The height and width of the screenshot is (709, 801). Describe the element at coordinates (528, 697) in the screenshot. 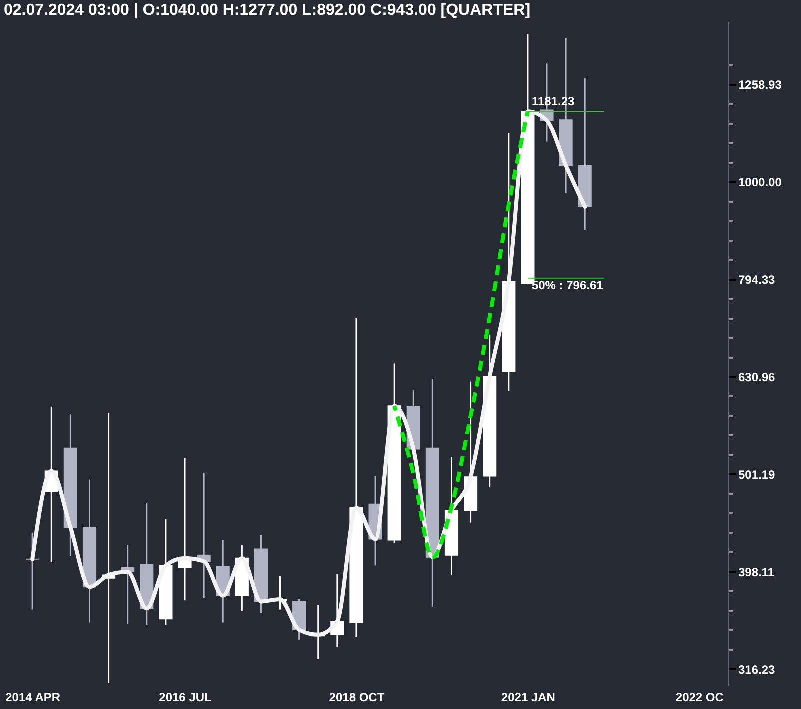

I see `x-tick-label: 2021 JAN` at that location.